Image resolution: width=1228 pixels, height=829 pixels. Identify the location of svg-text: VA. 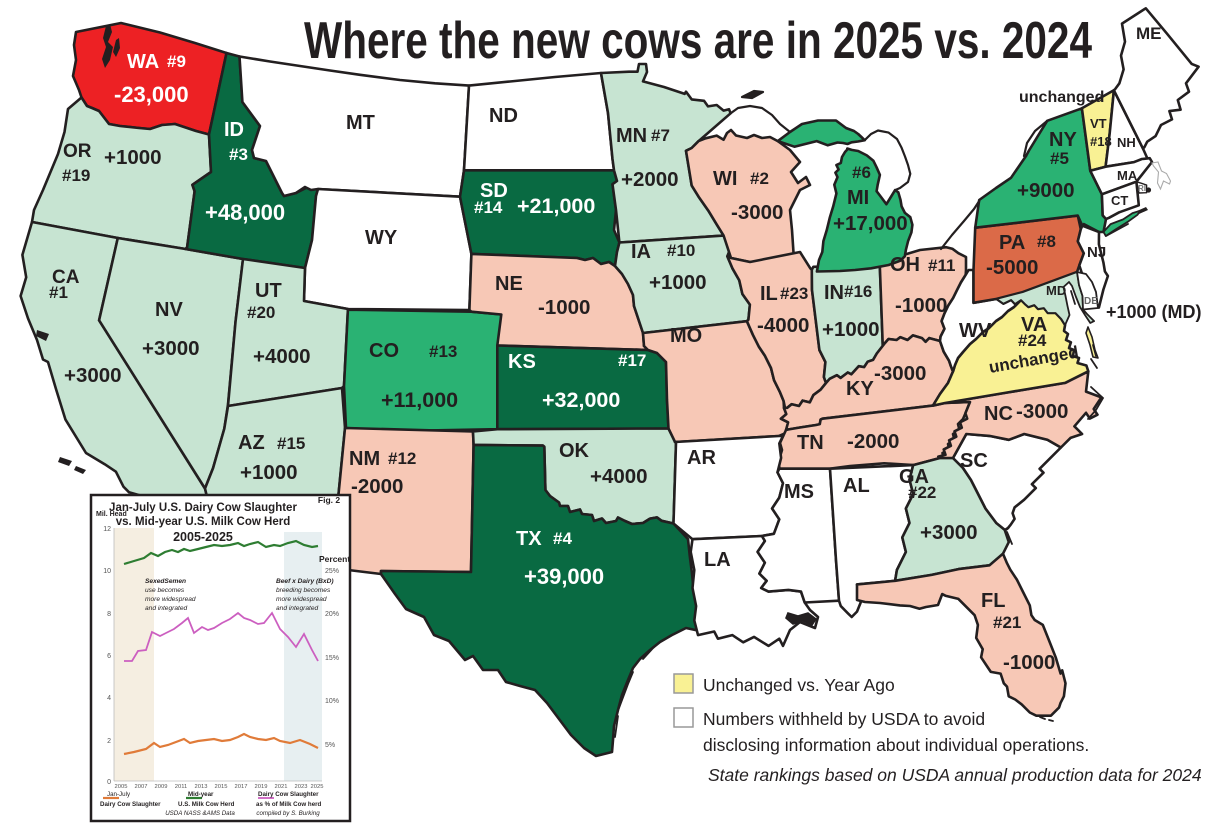
(1034, 325).